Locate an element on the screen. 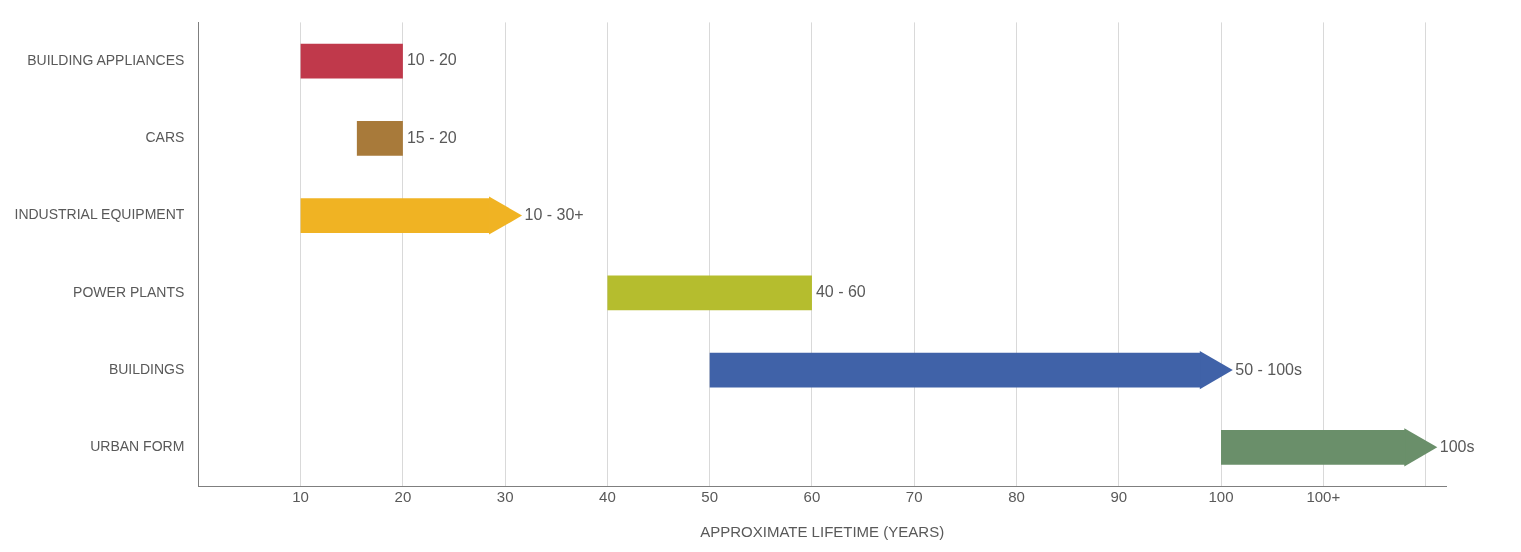  x-tick-label: 10 is located at coordinates (300, 497).